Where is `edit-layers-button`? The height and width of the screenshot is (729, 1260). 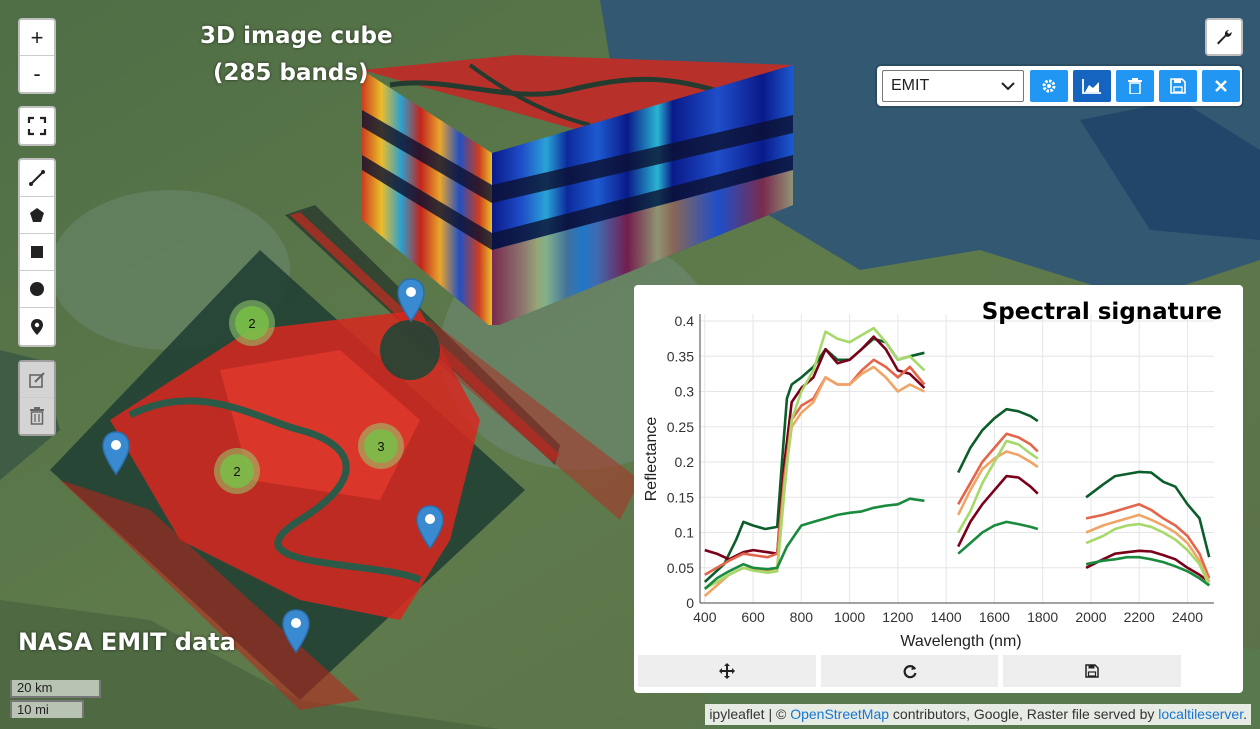
edit-layers-button is located at coordinates (37, 380).